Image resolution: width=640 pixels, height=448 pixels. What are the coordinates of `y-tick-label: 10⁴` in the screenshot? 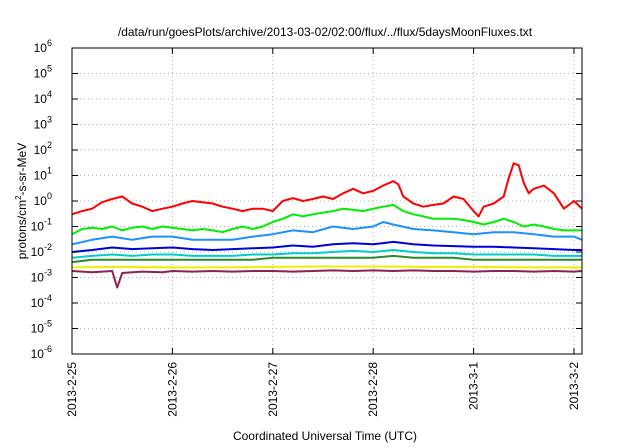 It's located at (43, 97).